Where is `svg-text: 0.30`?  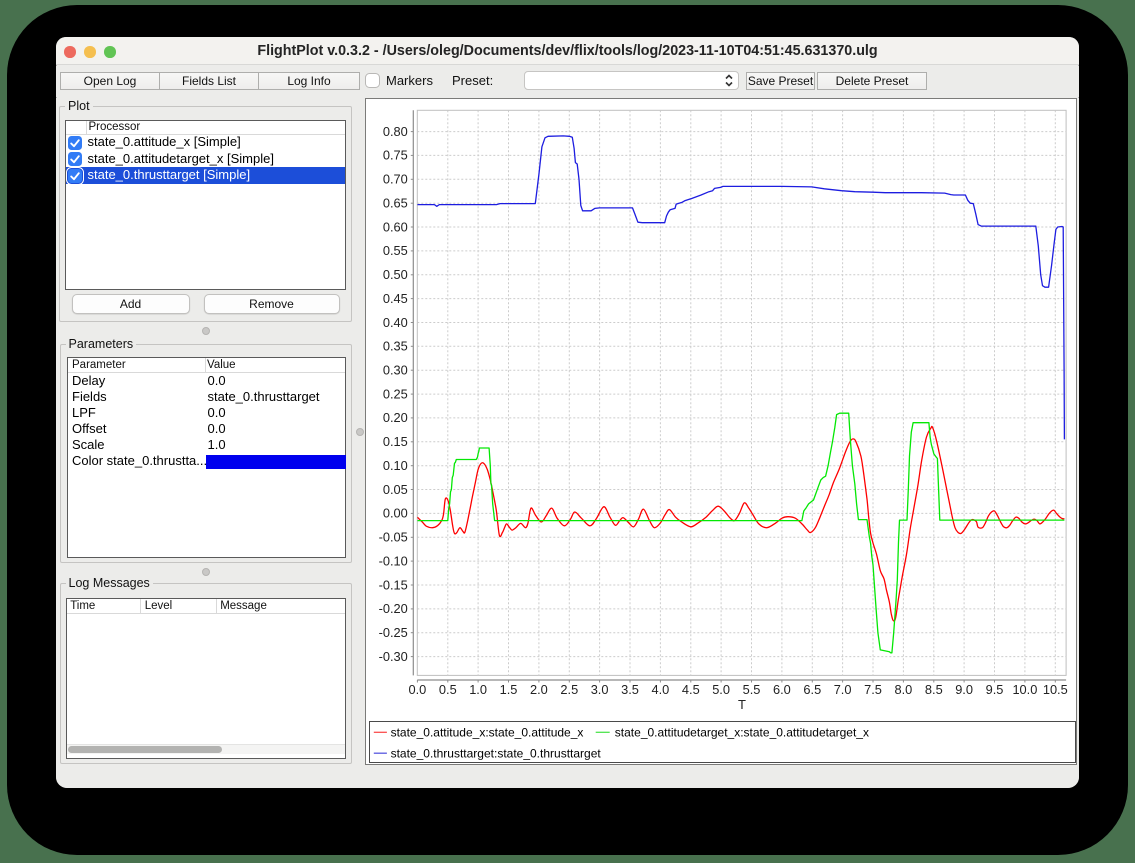
svg-text: 0.30 is located at coordinates (395, 370).